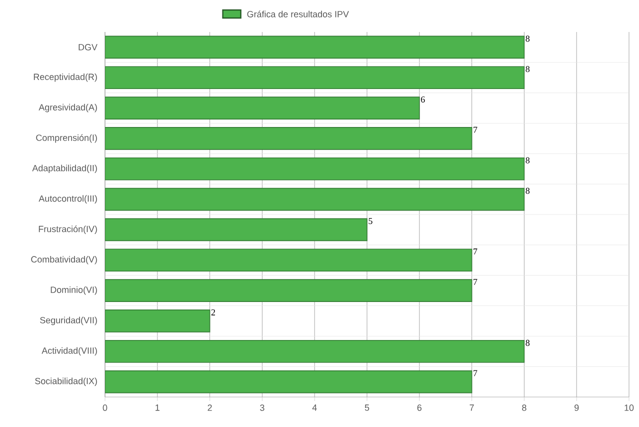  What do you see at coordinates (472, 407) in the screenshot?
I see `x-tick-label: 7` at bounding box center [472, 407].